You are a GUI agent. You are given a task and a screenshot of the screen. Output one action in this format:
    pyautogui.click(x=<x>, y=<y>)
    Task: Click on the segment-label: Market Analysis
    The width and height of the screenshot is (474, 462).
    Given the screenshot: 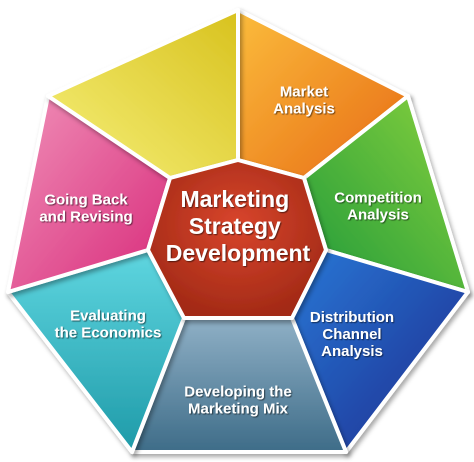 What is the action you would take?
    pyautogui.click(x=304, y=101)
    